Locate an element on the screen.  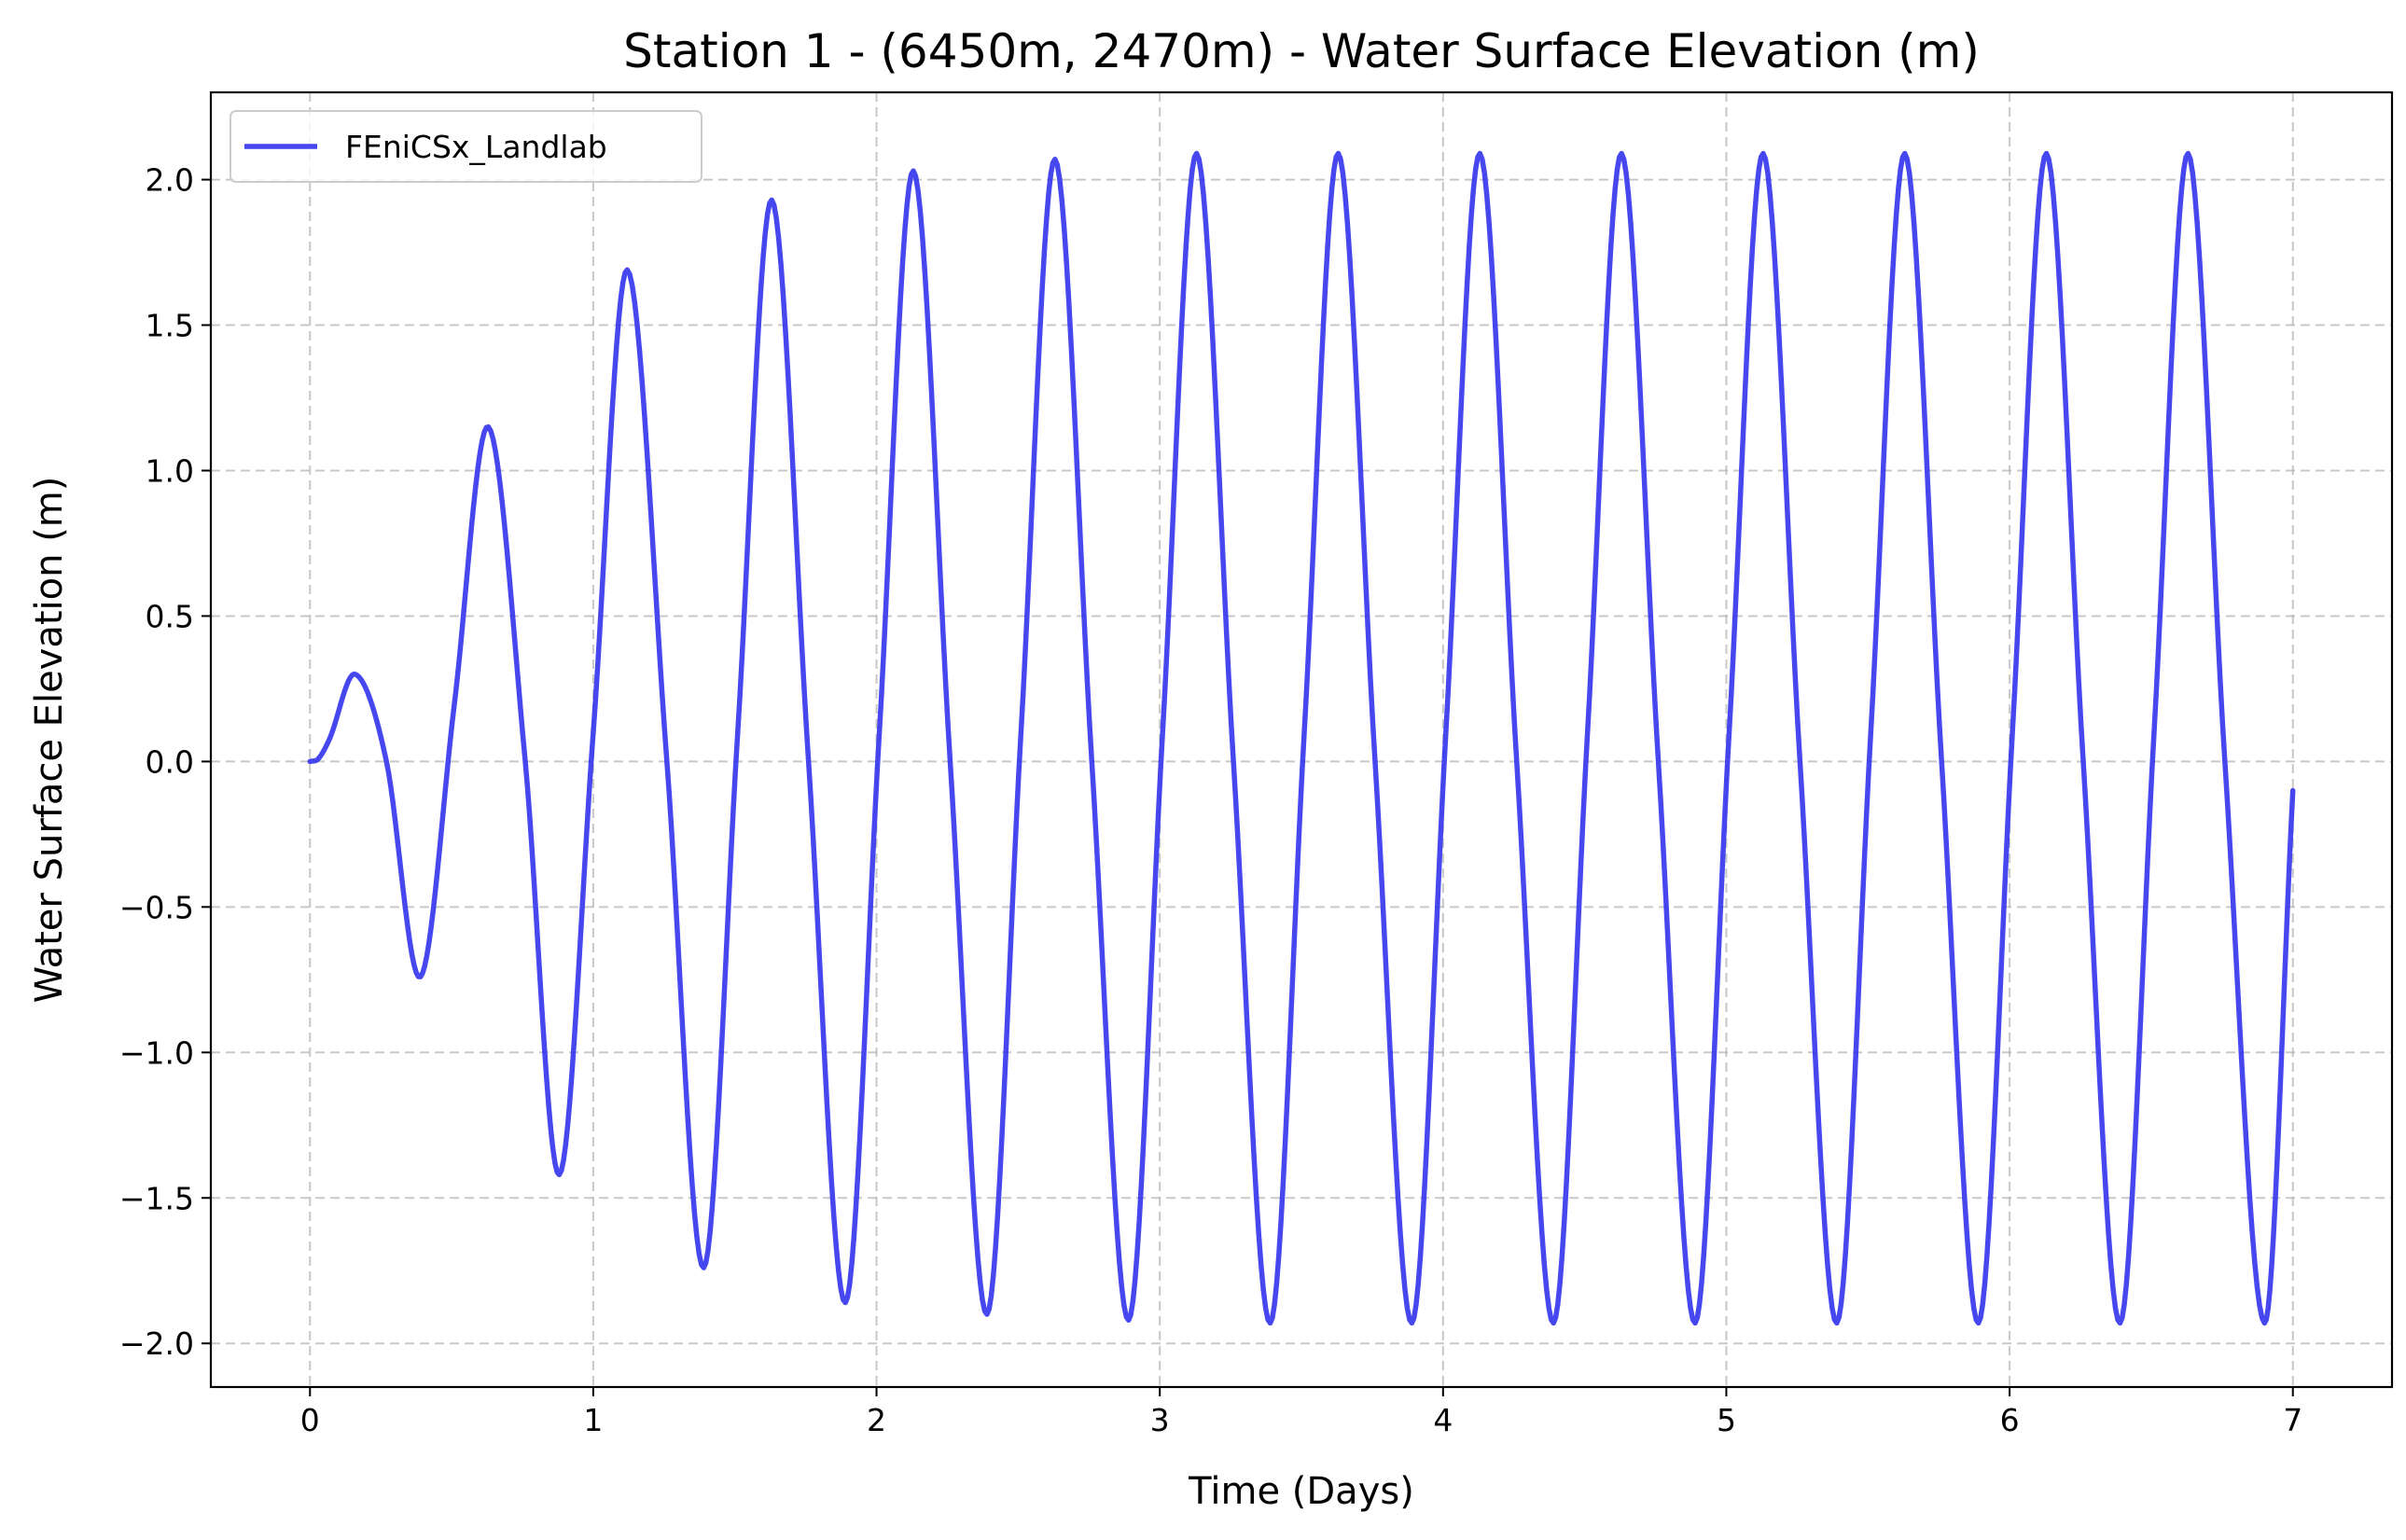
x-tick-label: 7 is located at coordinates (2292, 1420).